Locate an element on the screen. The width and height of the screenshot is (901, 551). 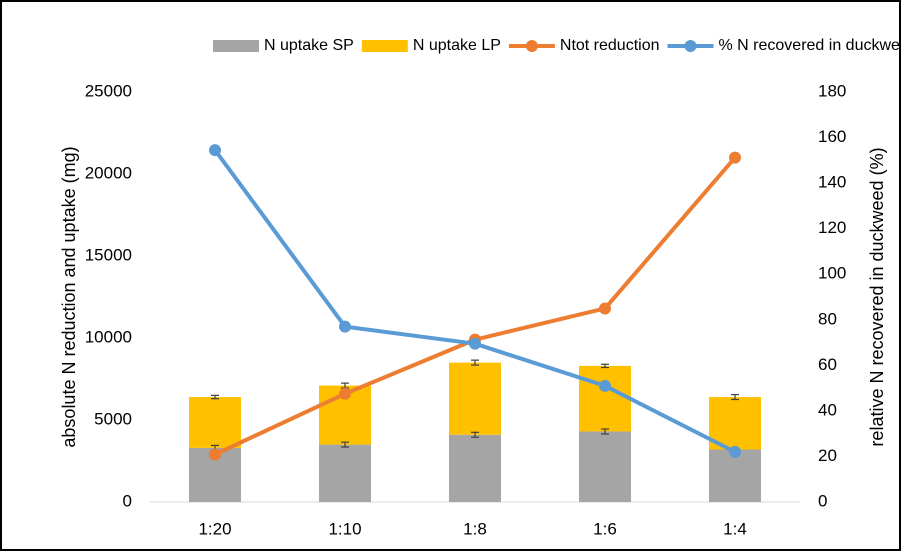
x-tick-label: 1:10 is located at coordinates (344, 528).